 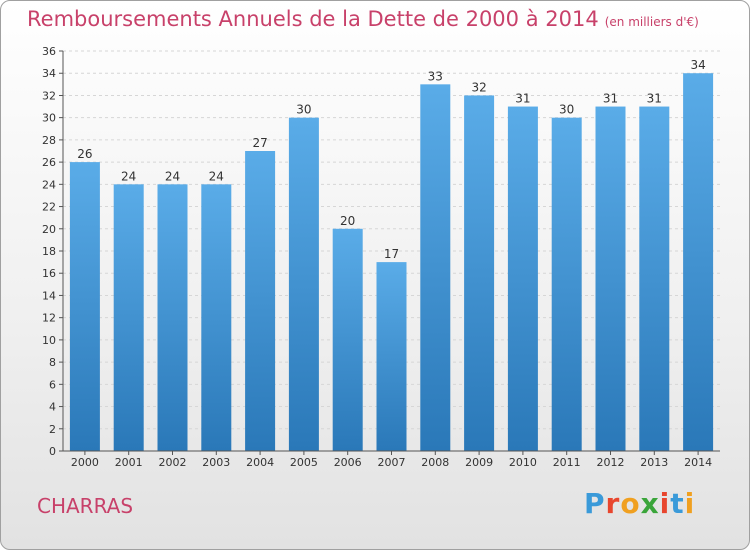 What do you see at coordinates (84, 306) in the screenshot?
I see `bar-2000` at bounding box center [84, 306].